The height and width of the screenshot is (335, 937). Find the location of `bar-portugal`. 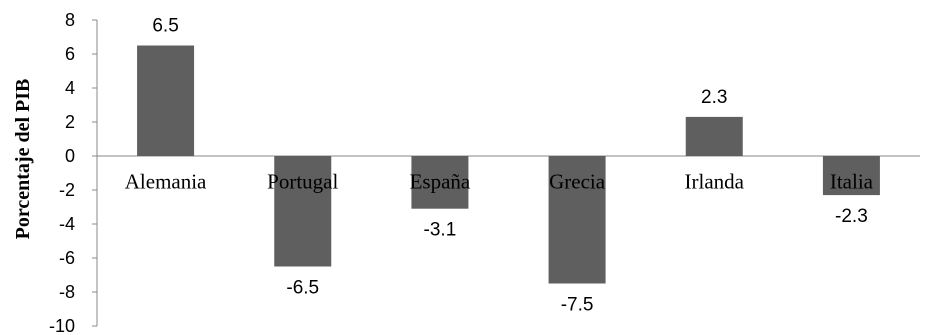

bar-portugal is located at coordinates (303, 211).